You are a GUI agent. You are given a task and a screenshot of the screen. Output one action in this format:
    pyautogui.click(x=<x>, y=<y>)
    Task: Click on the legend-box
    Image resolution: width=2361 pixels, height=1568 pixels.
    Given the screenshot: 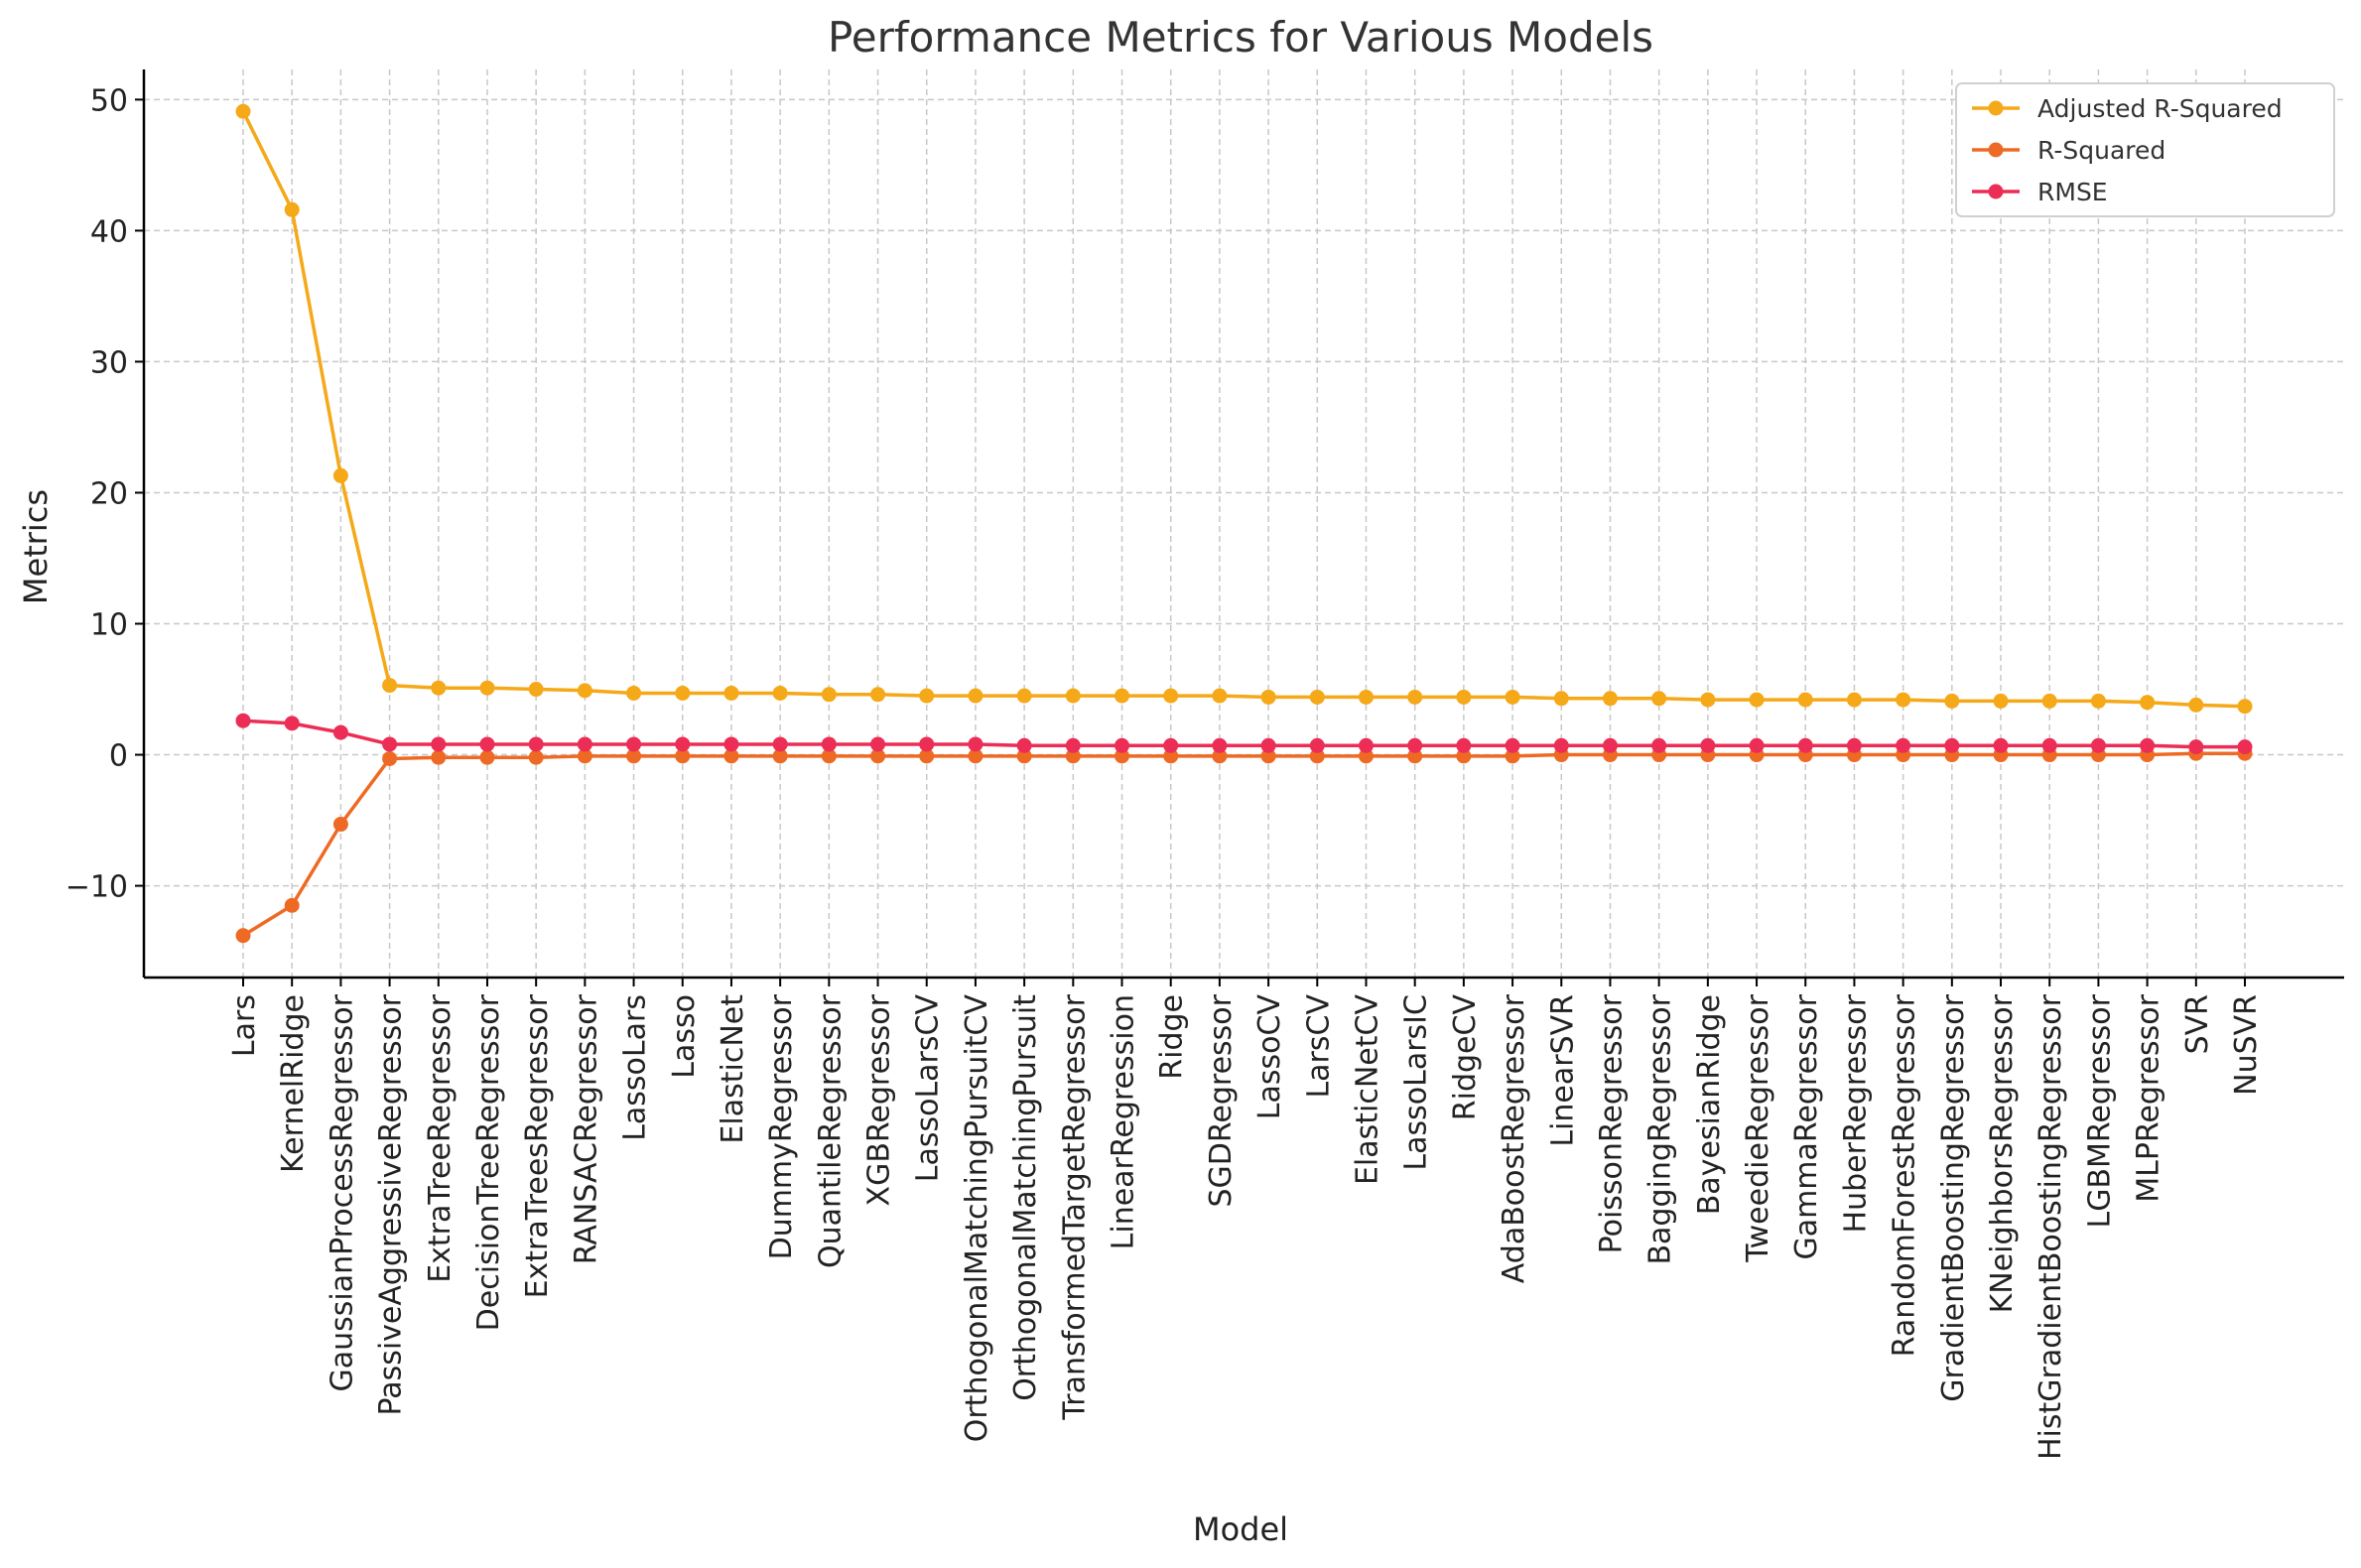 What is the action you would take?
    pyautogui.click(x=2145, y=149)
    